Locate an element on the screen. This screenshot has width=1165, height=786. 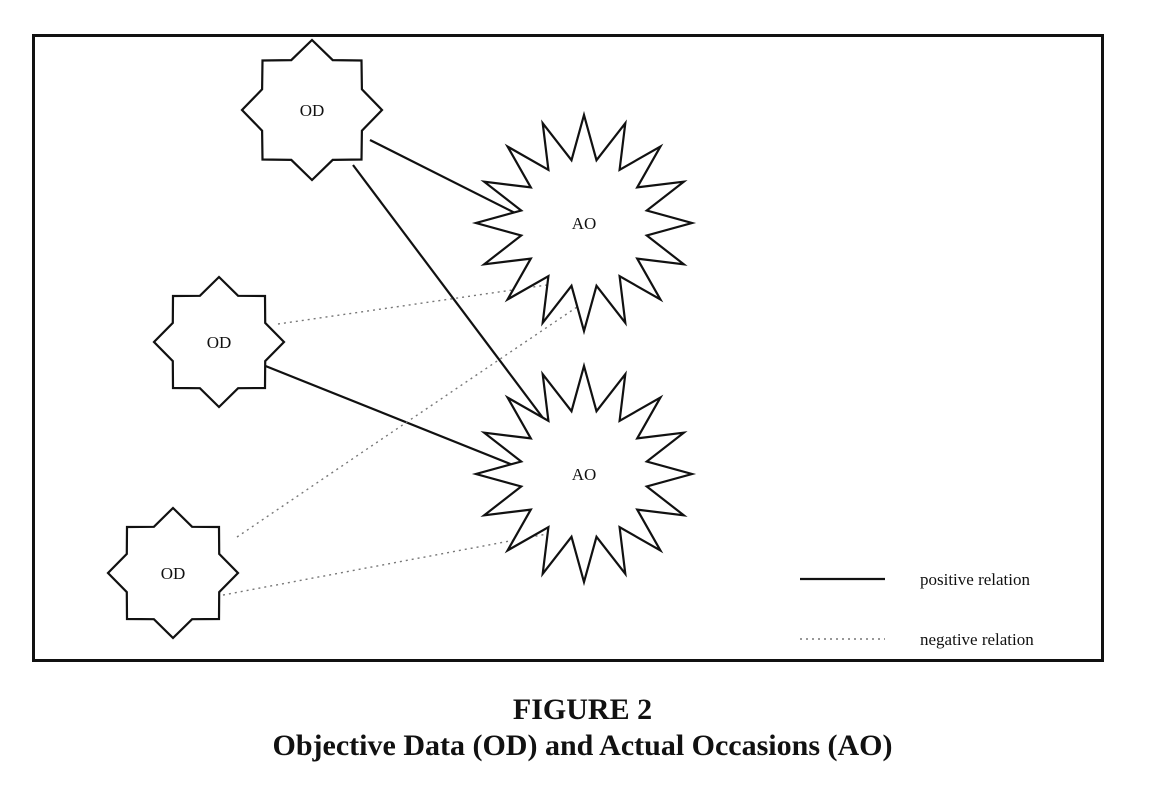
actual-occasion-burst-ao2 is located at coordinates (584, 474).